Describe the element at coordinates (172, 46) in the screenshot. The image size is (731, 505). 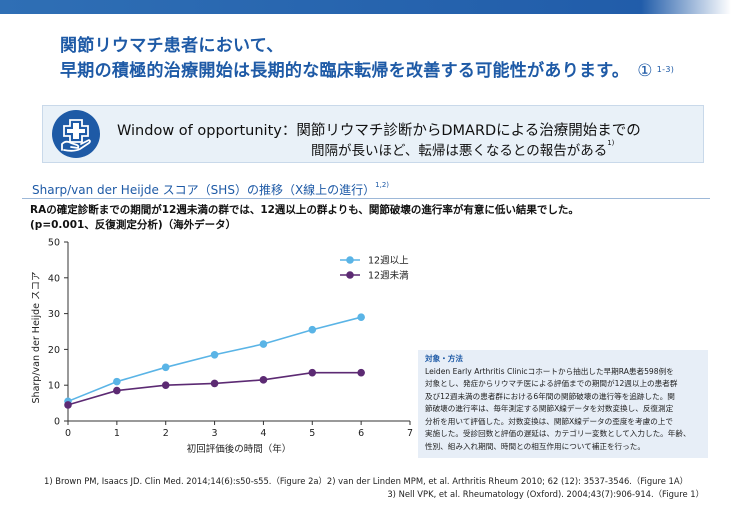
I see `title-line-1: 関節リウマチ患者において、` at that location.